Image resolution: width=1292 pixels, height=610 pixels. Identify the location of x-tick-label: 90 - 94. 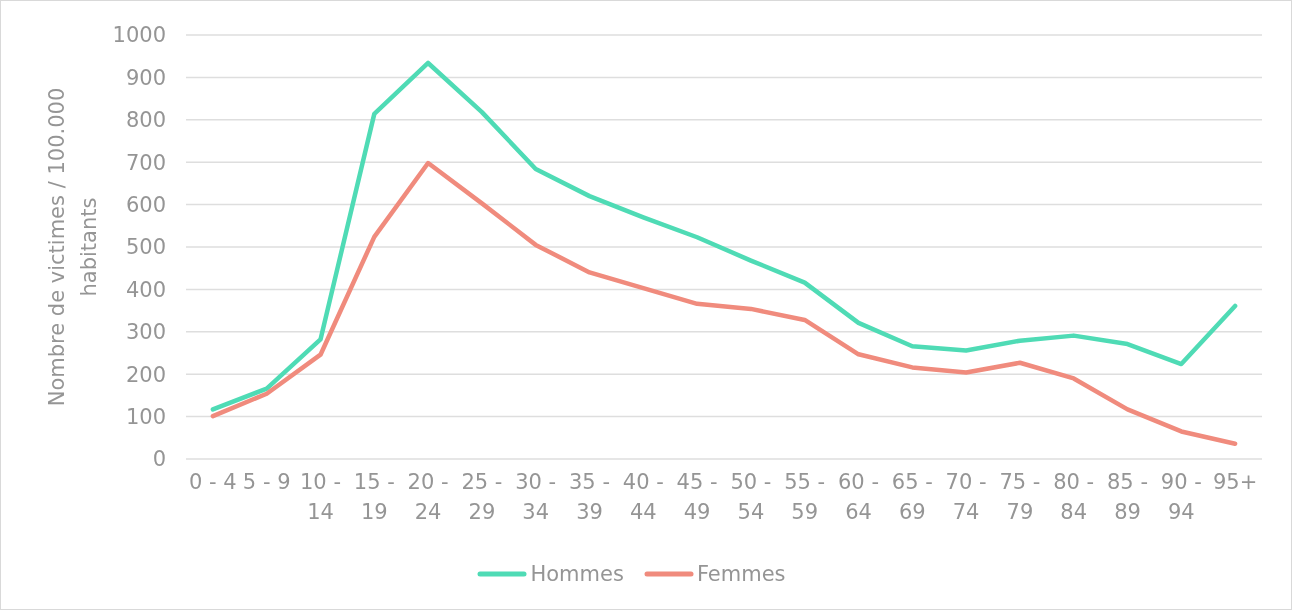
(1181, 497).